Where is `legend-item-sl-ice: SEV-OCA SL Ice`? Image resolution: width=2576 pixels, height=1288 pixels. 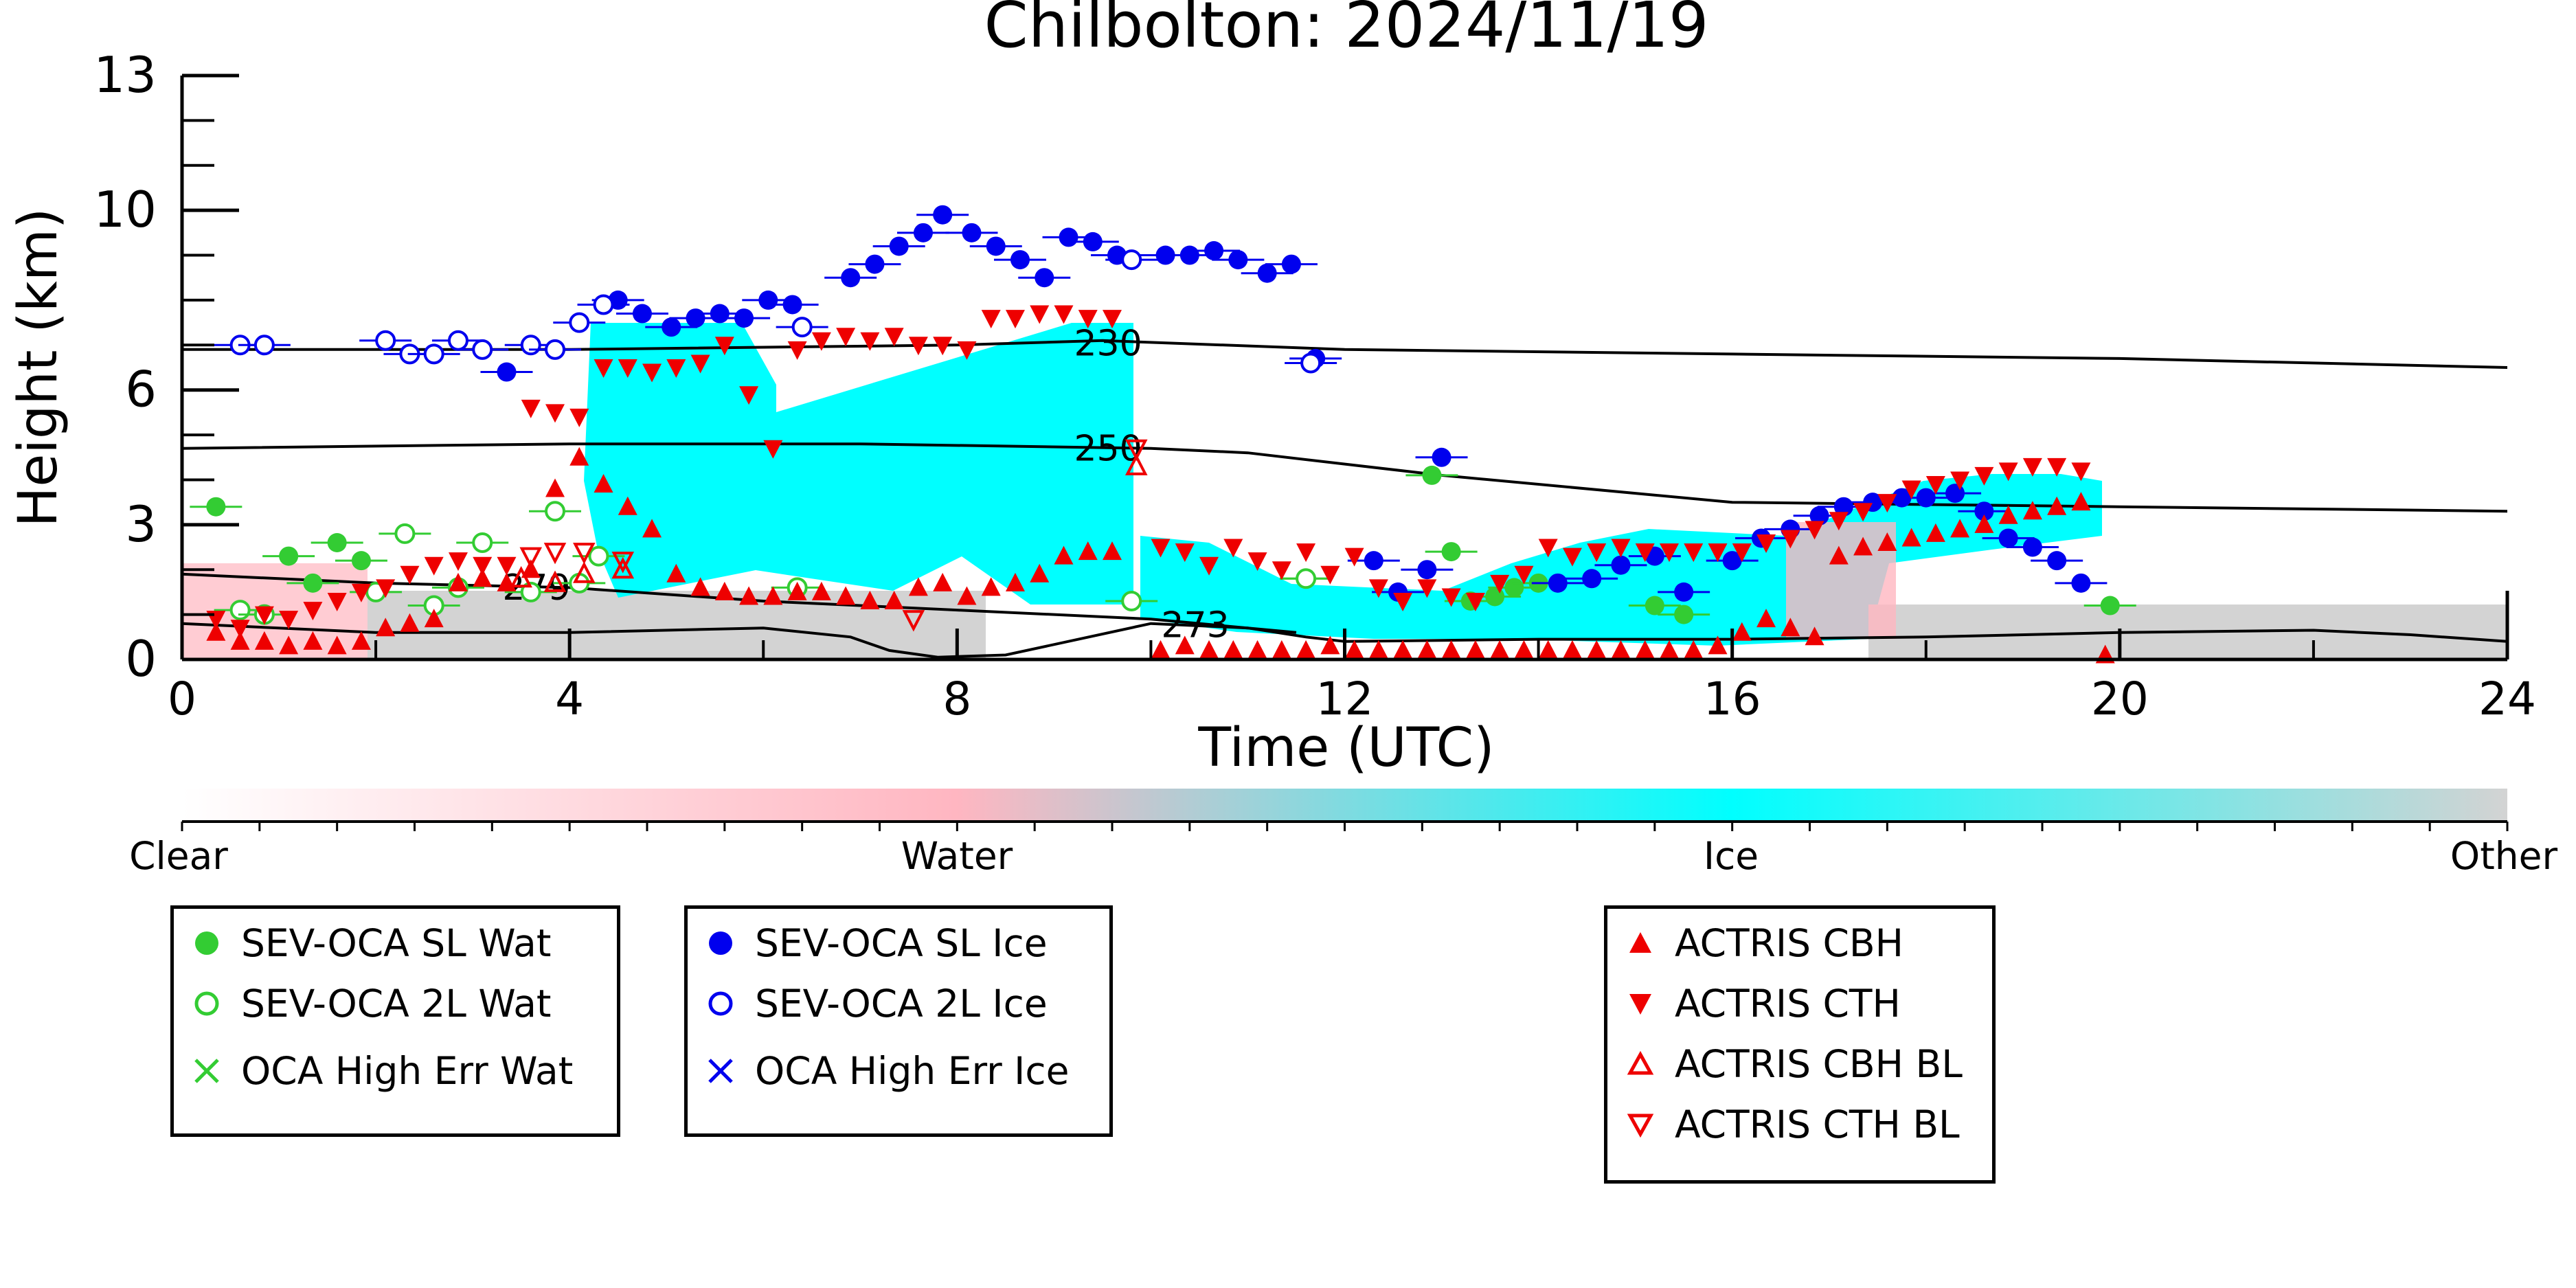 legend-item-sl-ice: SEV-OCA SL Ice is located at coordinates (874, 943).